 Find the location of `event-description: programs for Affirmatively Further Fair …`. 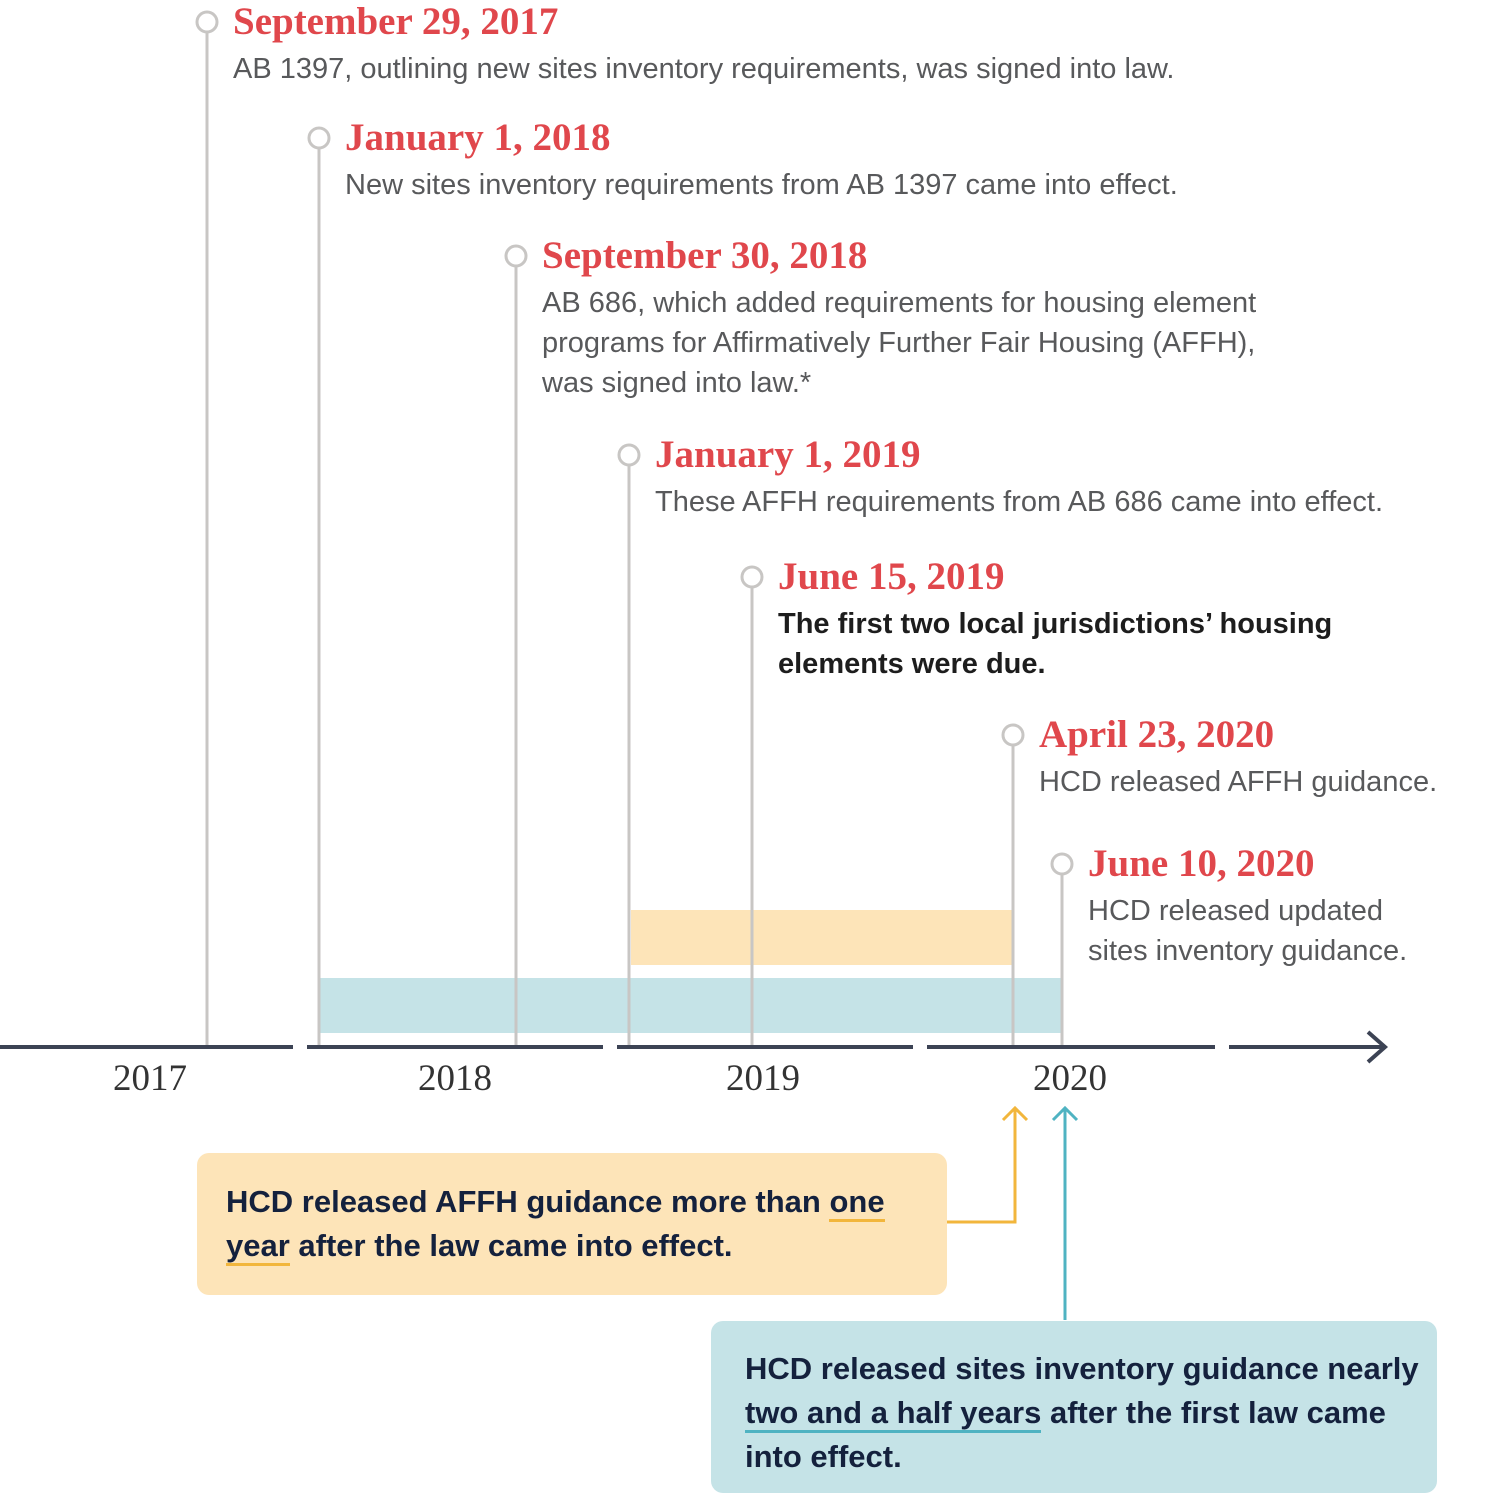

event-description: programs for Affirmatively Further Fair … is located at coordinates (898, 343).